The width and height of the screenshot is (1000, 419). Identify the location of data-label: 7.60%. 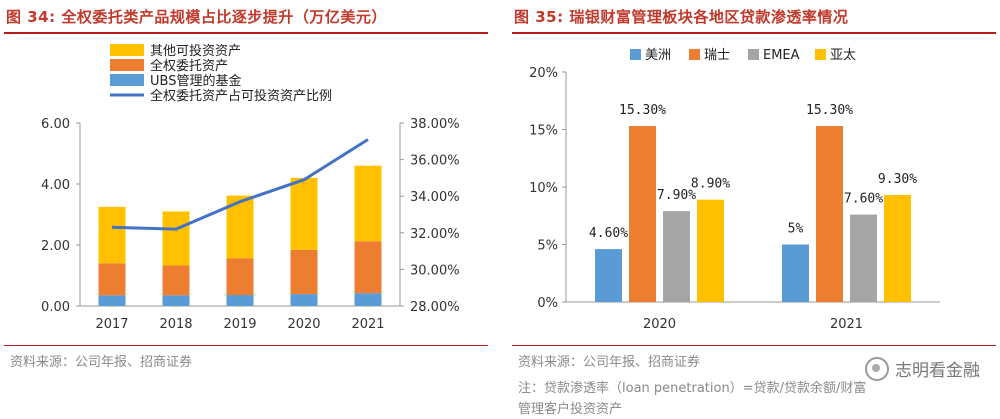
(863, 199).